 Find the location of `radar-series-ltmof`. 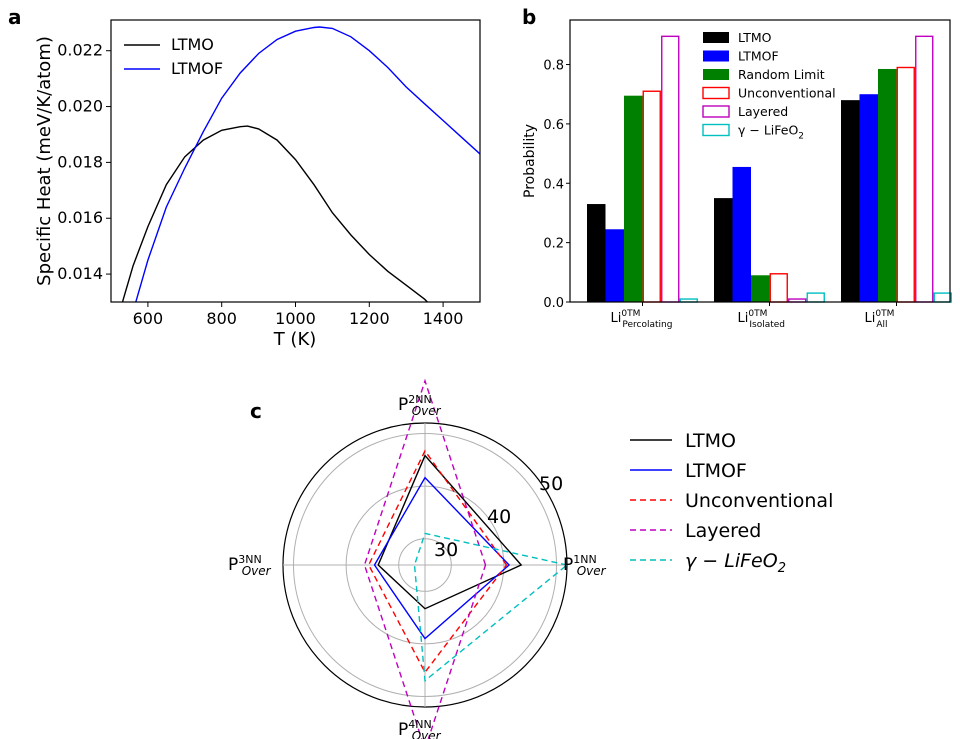

radar-series-ltmof is located at coordinates (442, 558).